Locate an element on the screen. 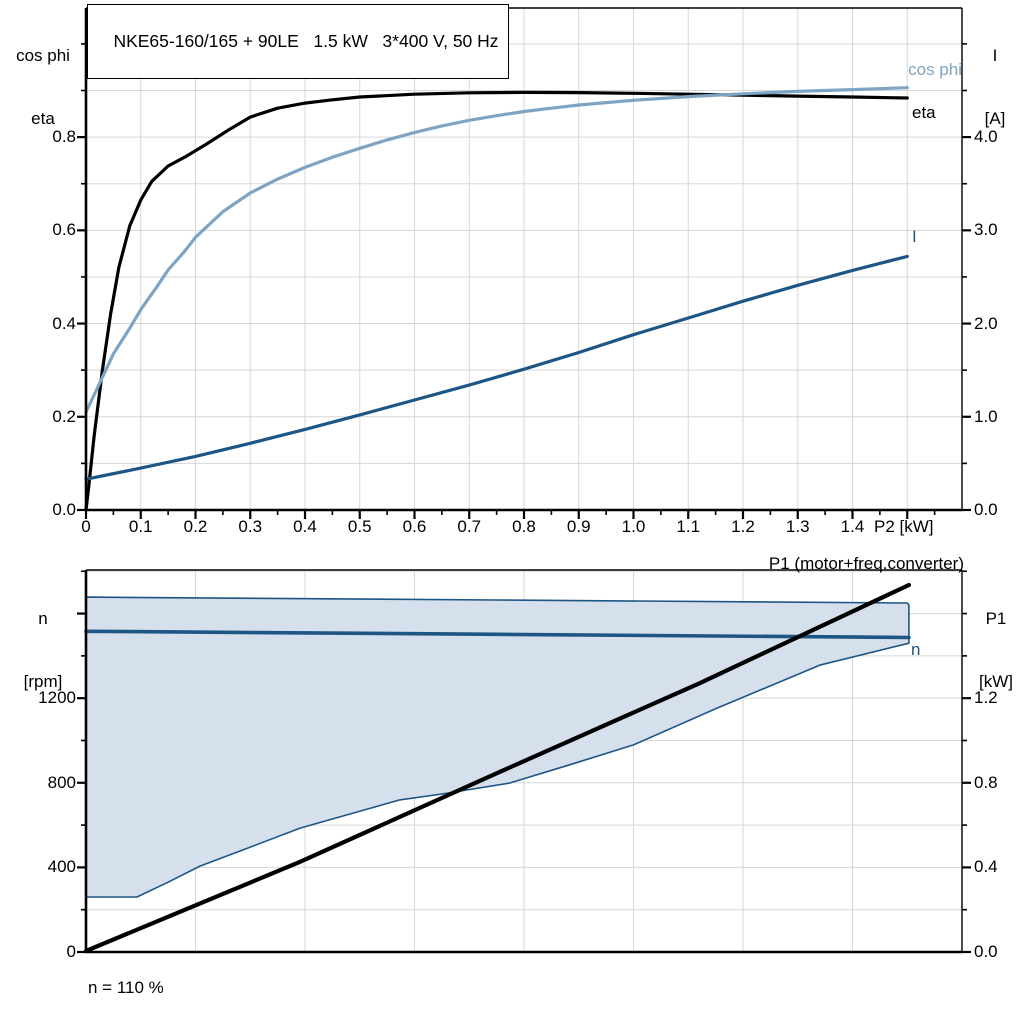  n-curve-label: n is located at coordinates (916, 649).